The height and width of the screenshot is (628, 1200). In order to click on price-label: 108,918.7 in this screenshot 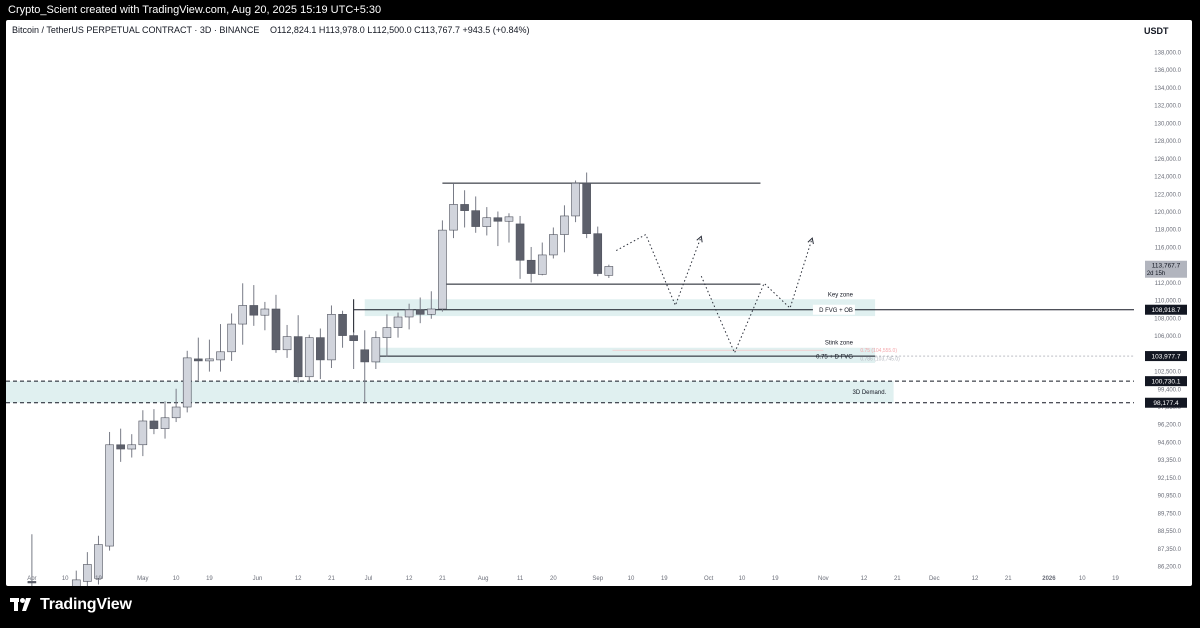, I will do `click(1166, 309)`.